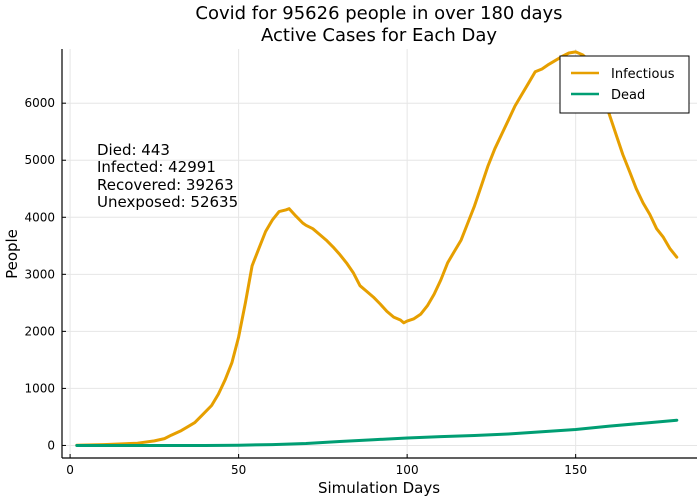 The image size is (700, 500). I want to click on chart-title: Covid for 95626 people in over 180 days, so click(378, 13).